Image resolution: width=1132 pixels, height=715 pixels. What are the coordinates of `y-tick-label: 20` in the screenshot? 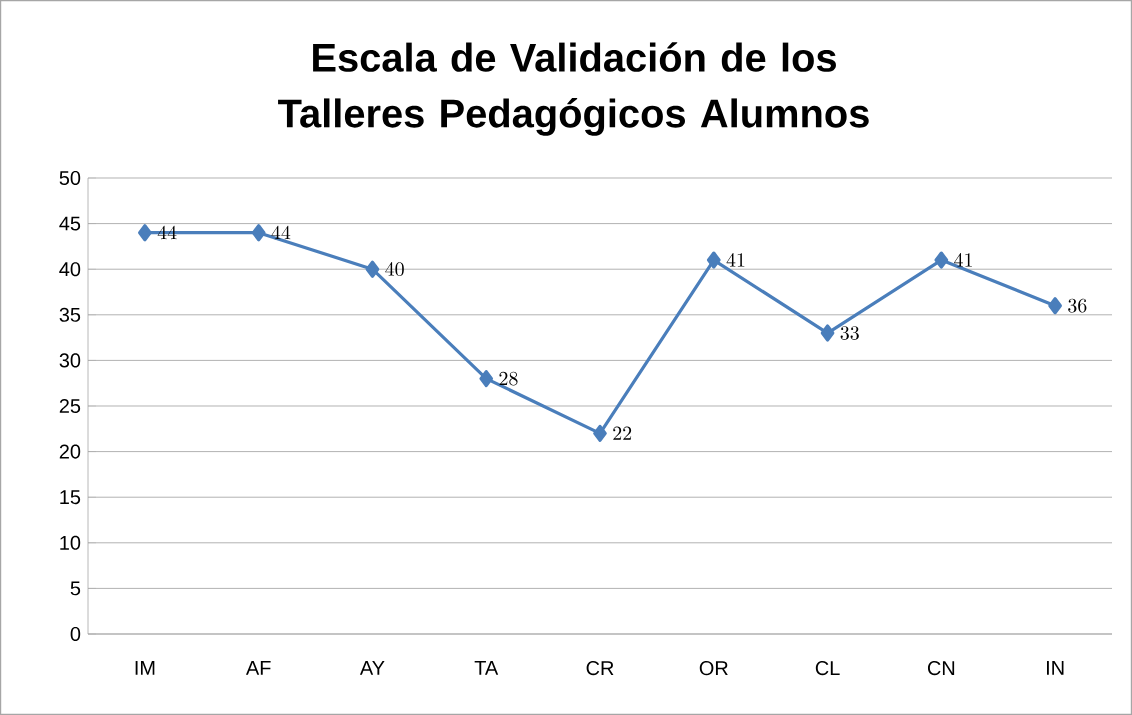 It's located at (70, 451).